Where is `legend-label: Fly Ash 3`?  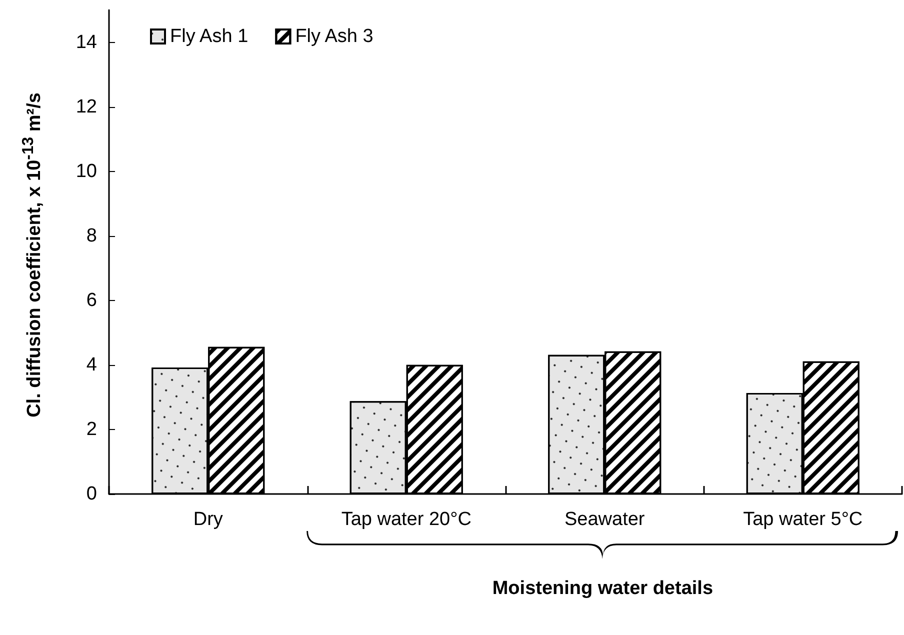
legend-label: Fly Ash 3 is located at coordinates (334, 36).